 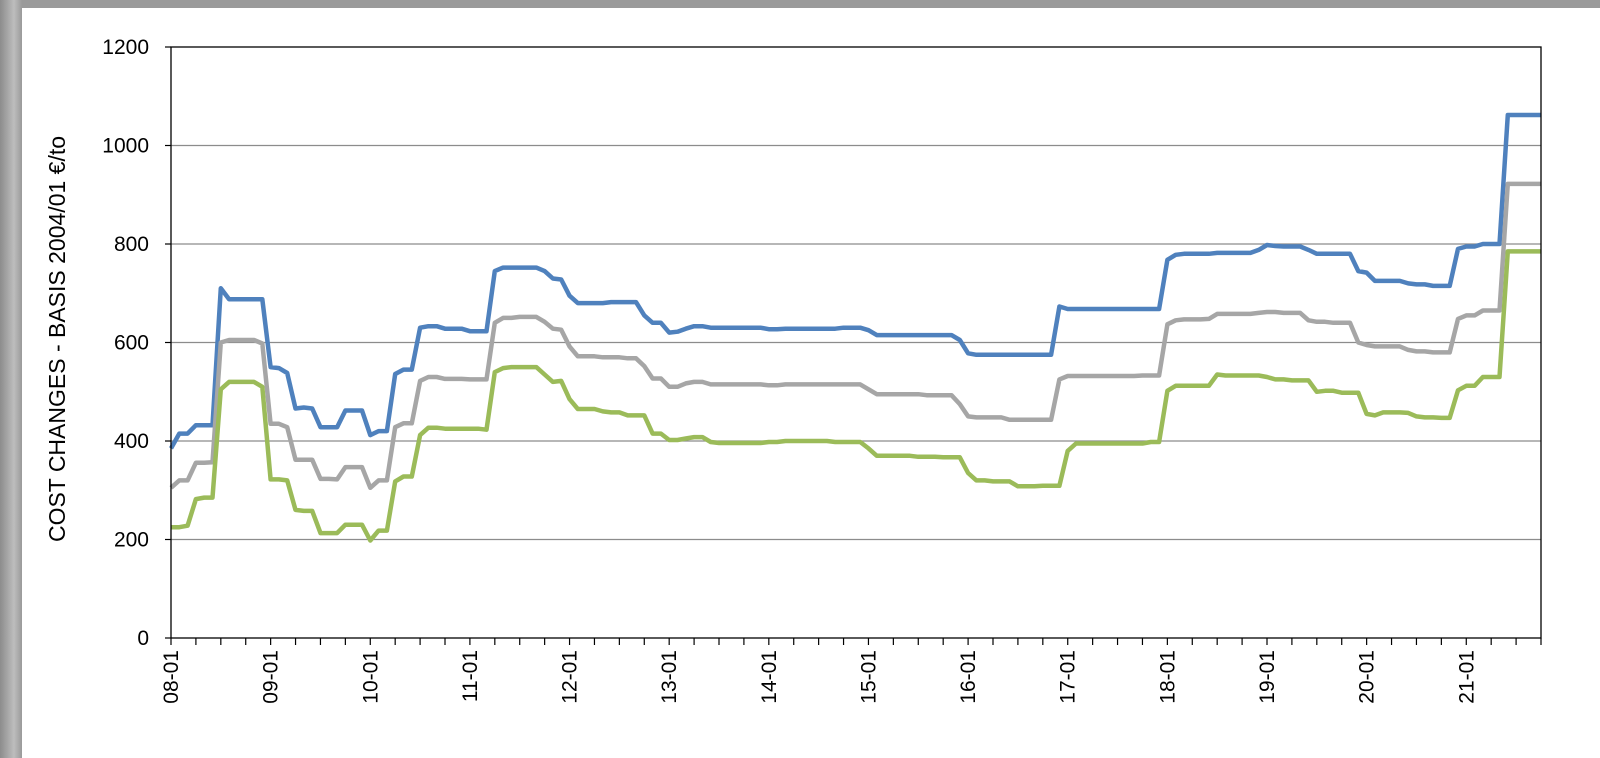 I want to click on y-tick-label-0: 0, so click(x=143, y=638).